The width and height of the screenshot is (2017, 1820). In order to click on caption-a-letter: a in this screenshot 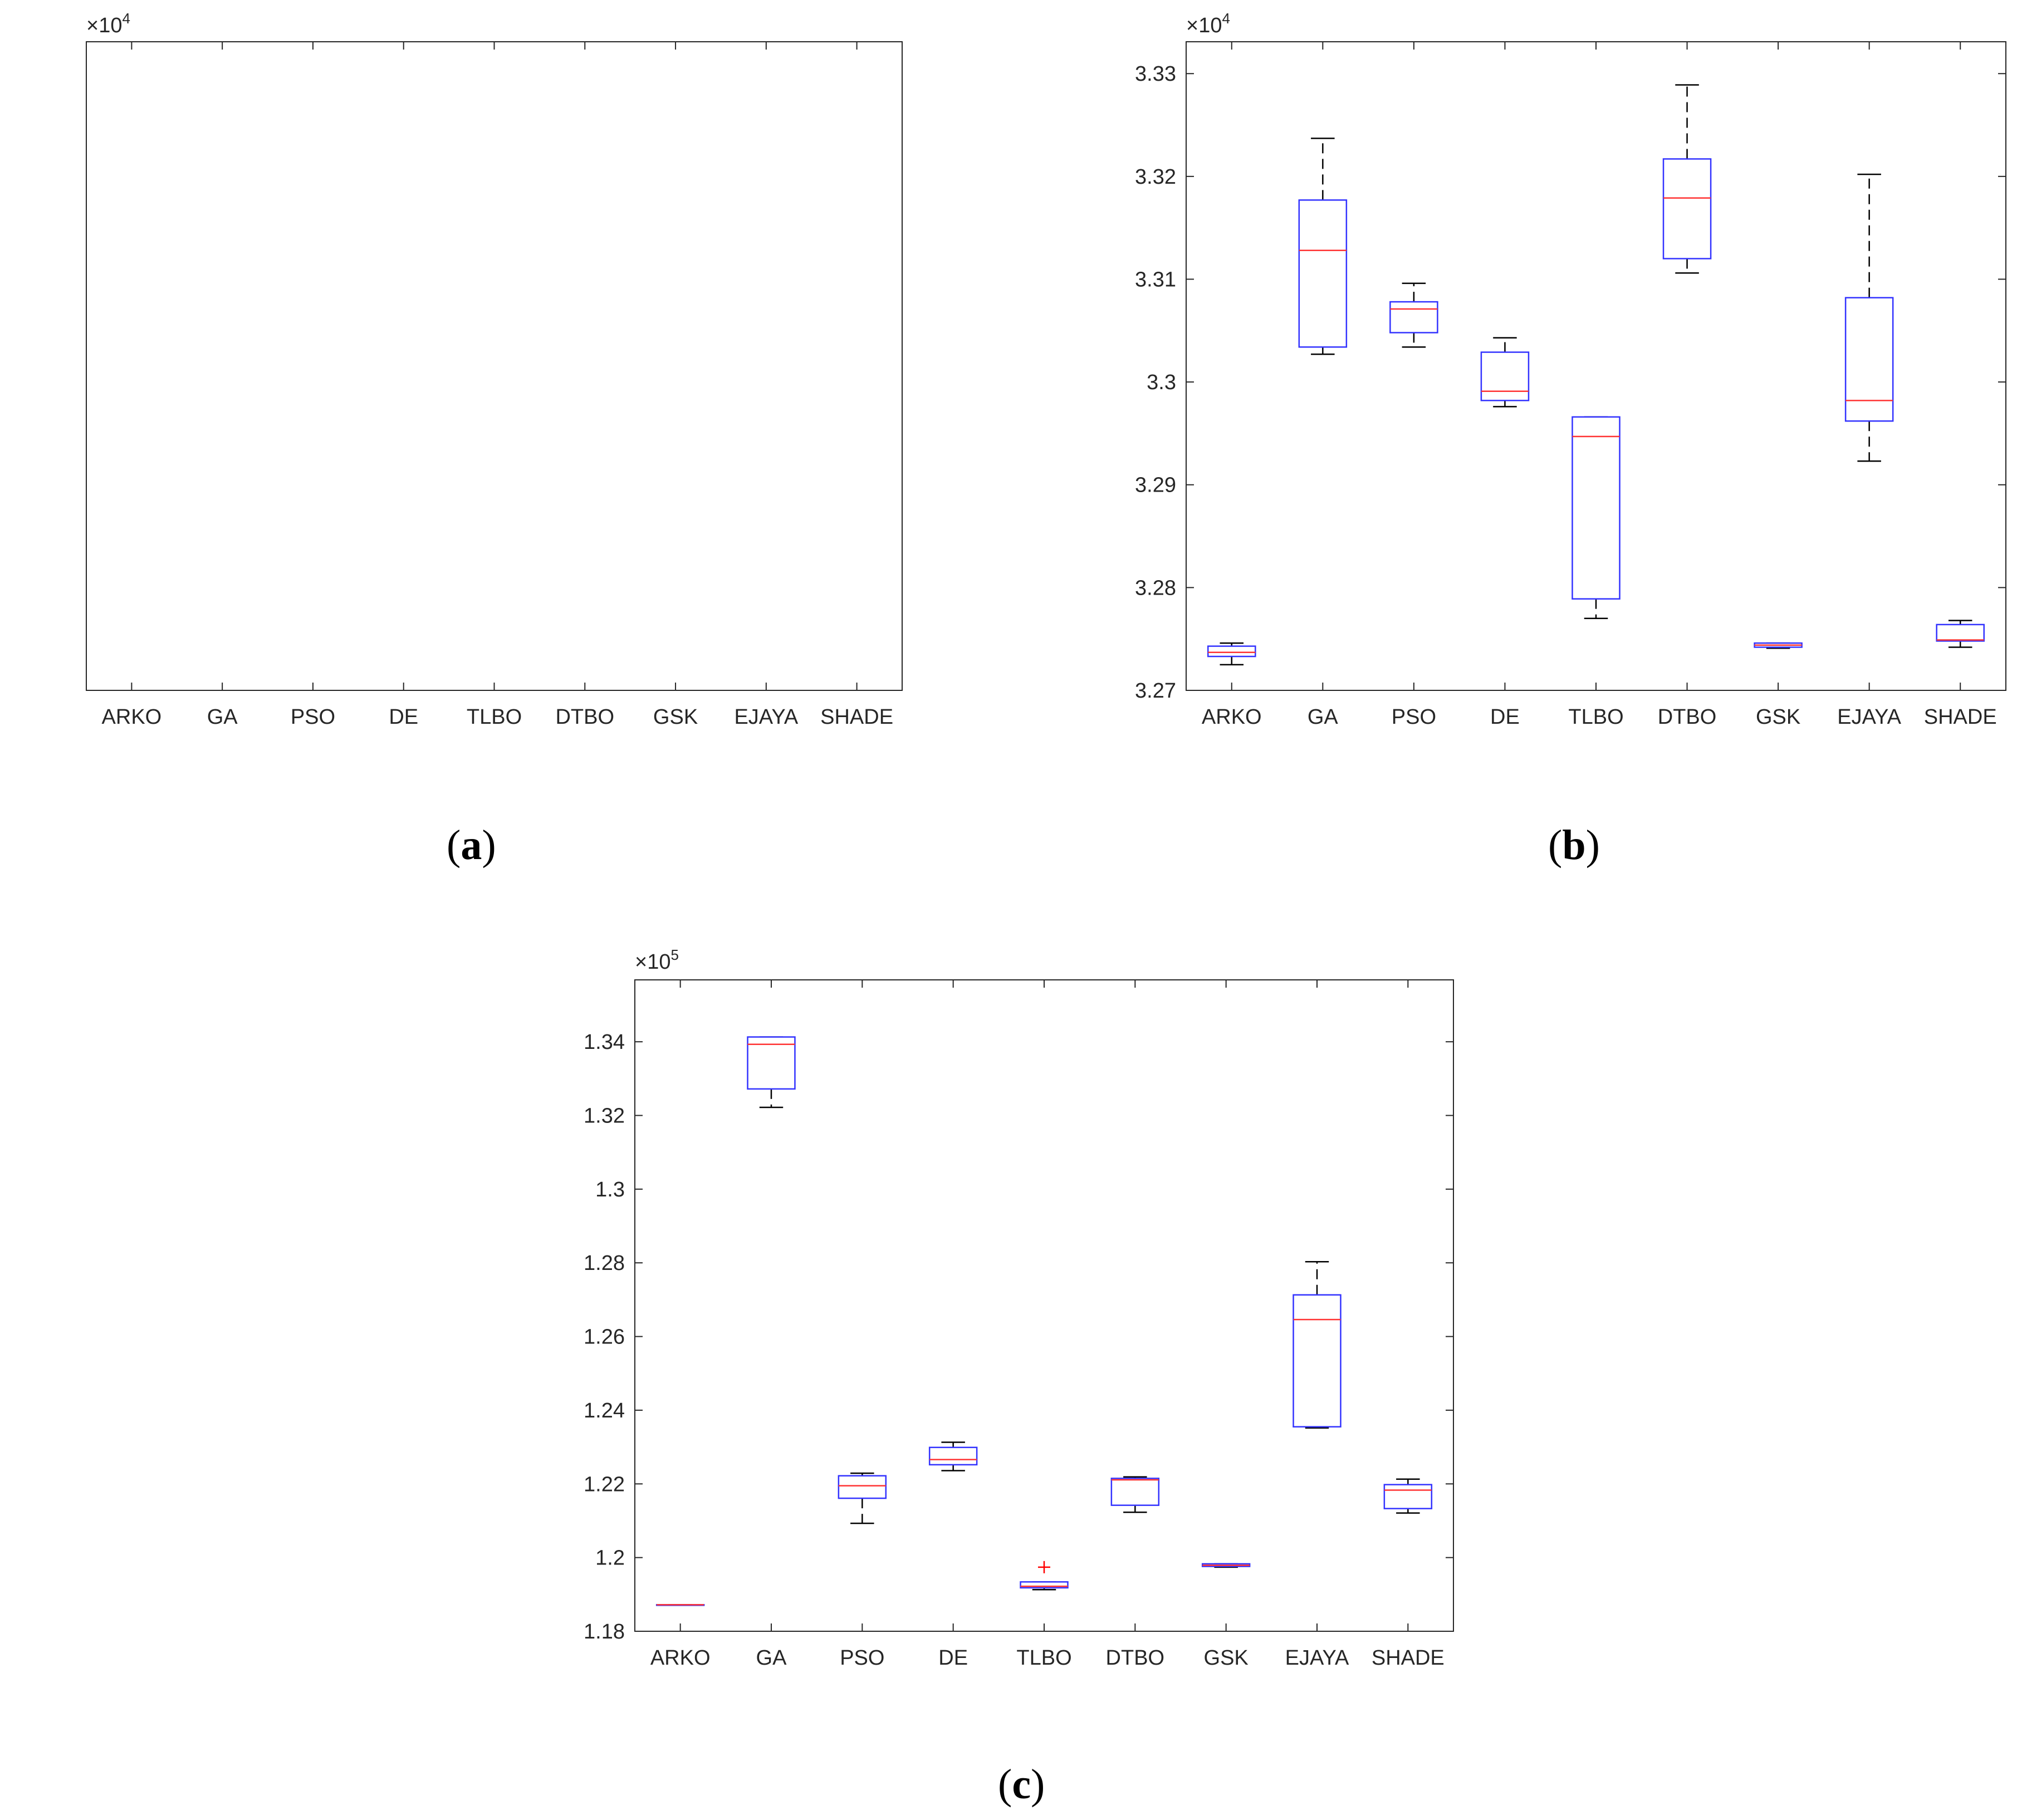, I will do `click(471, 845)`.